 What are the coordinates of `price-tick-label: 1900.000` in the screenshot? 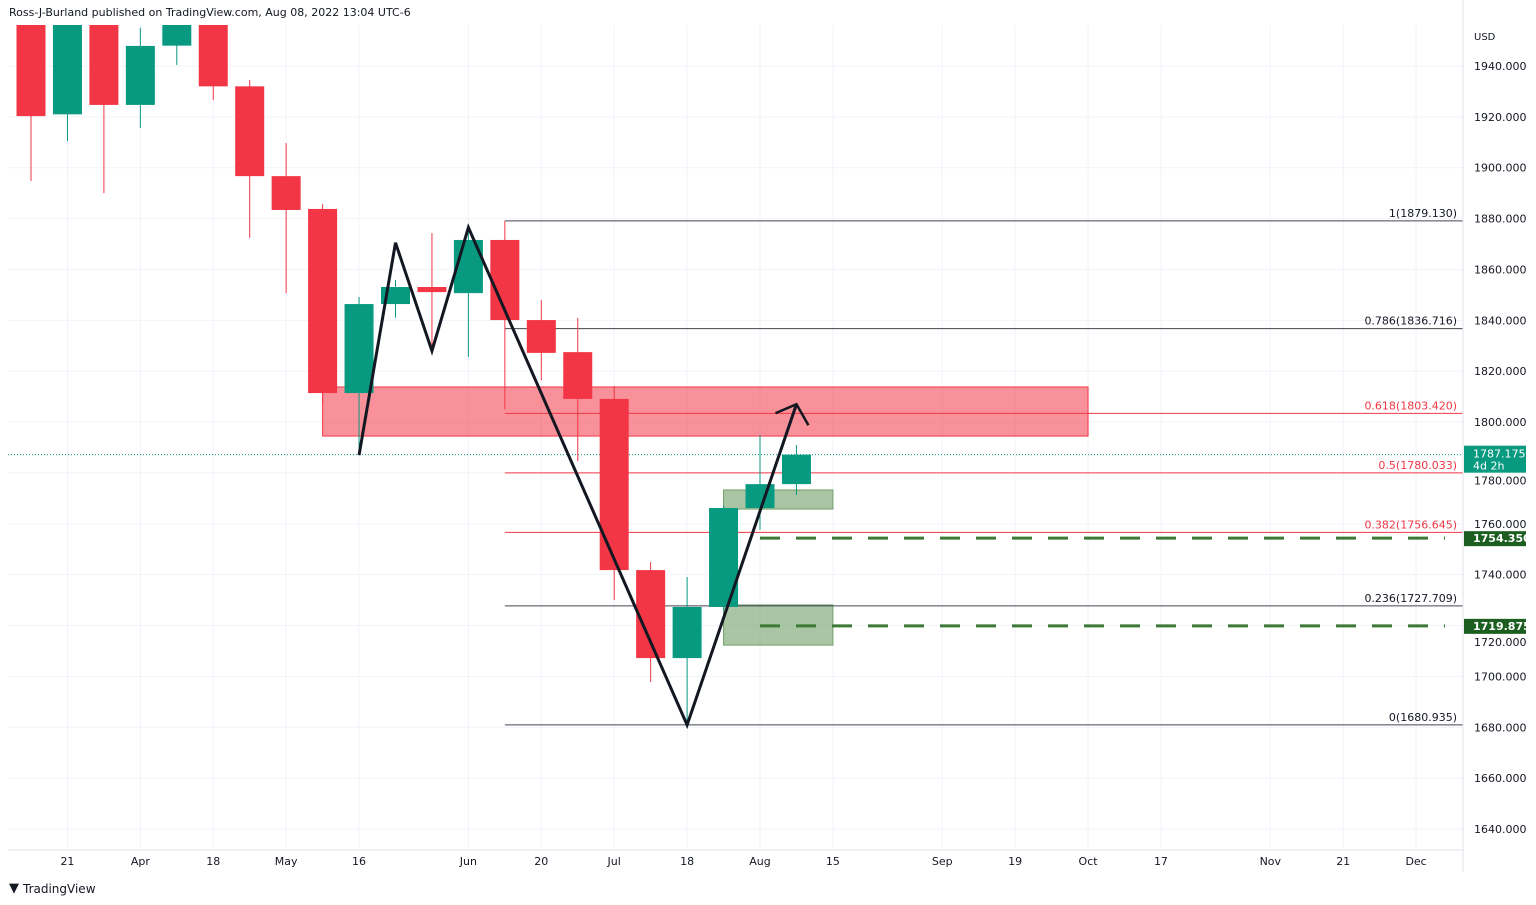 It's located at (1500, 168).